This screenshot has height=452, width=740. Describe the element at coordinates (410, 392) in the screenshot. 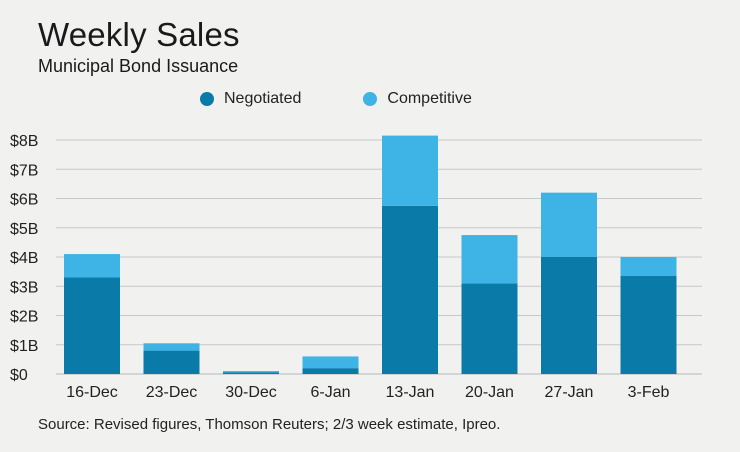

I see `x-tick-label: 13-Jan` at that location.